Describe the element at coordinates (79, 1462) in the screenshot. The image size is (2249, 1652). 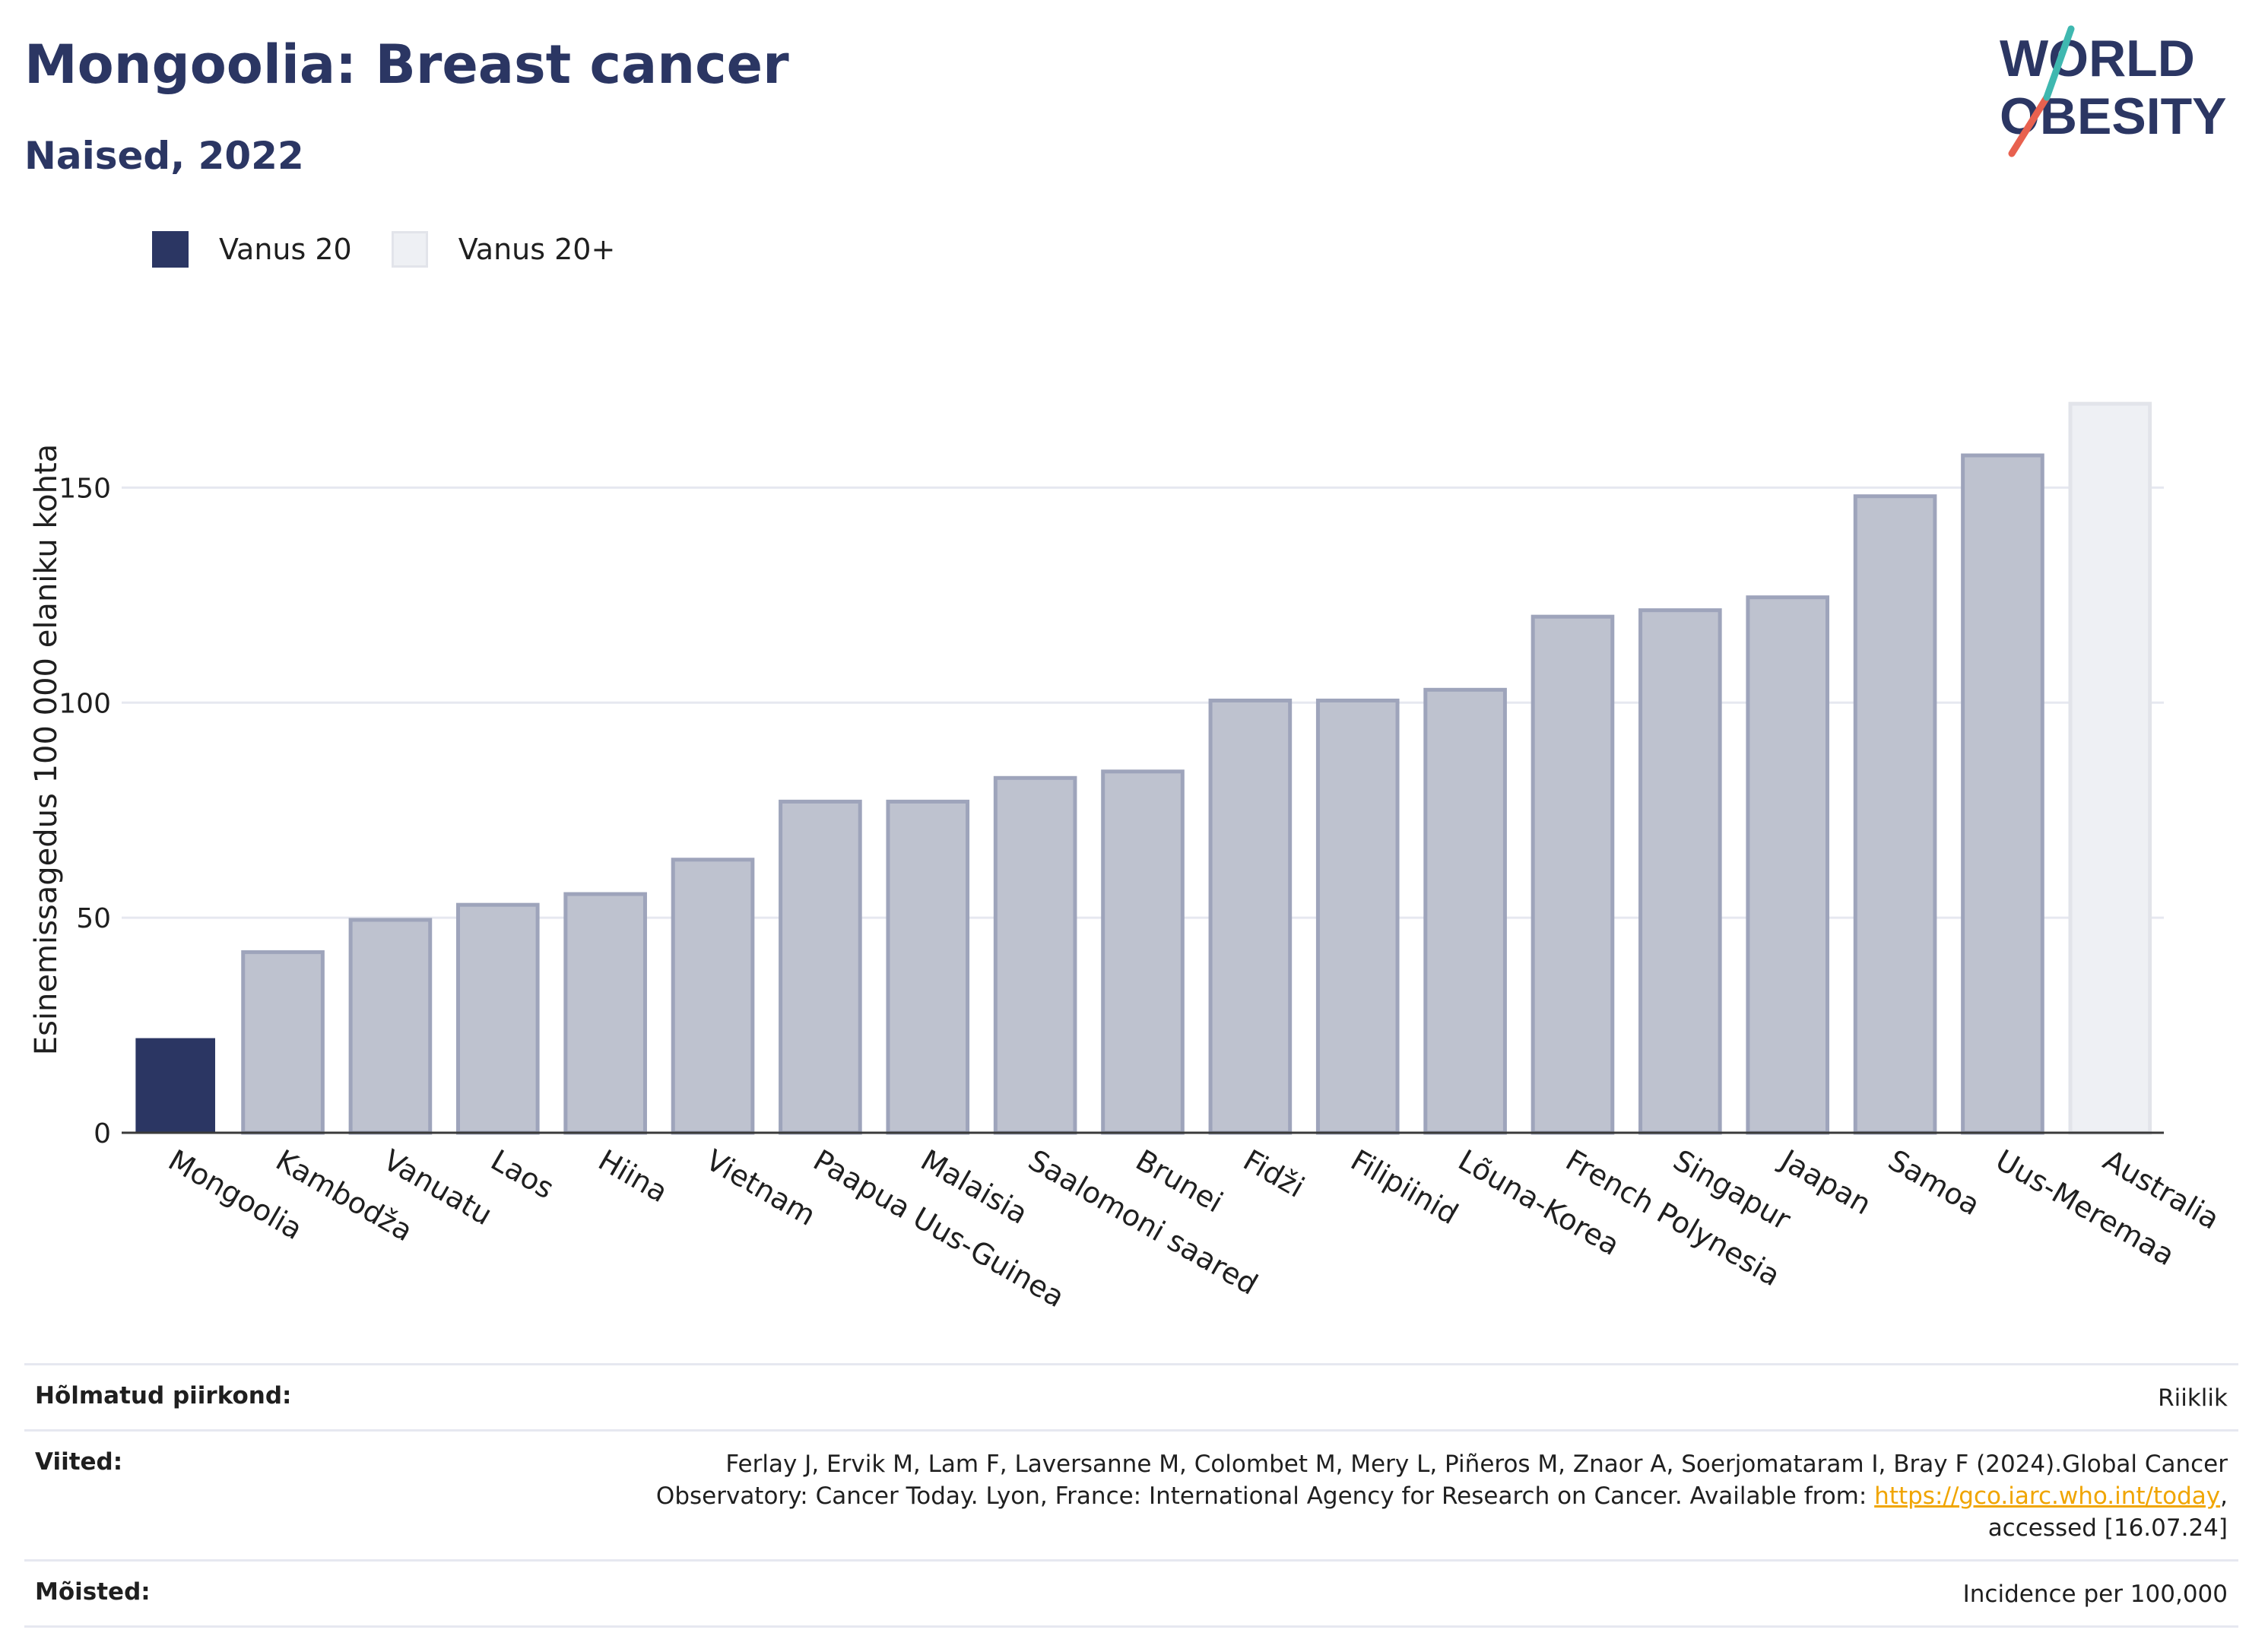
I see `footer-key-references: Viited:` at that location.